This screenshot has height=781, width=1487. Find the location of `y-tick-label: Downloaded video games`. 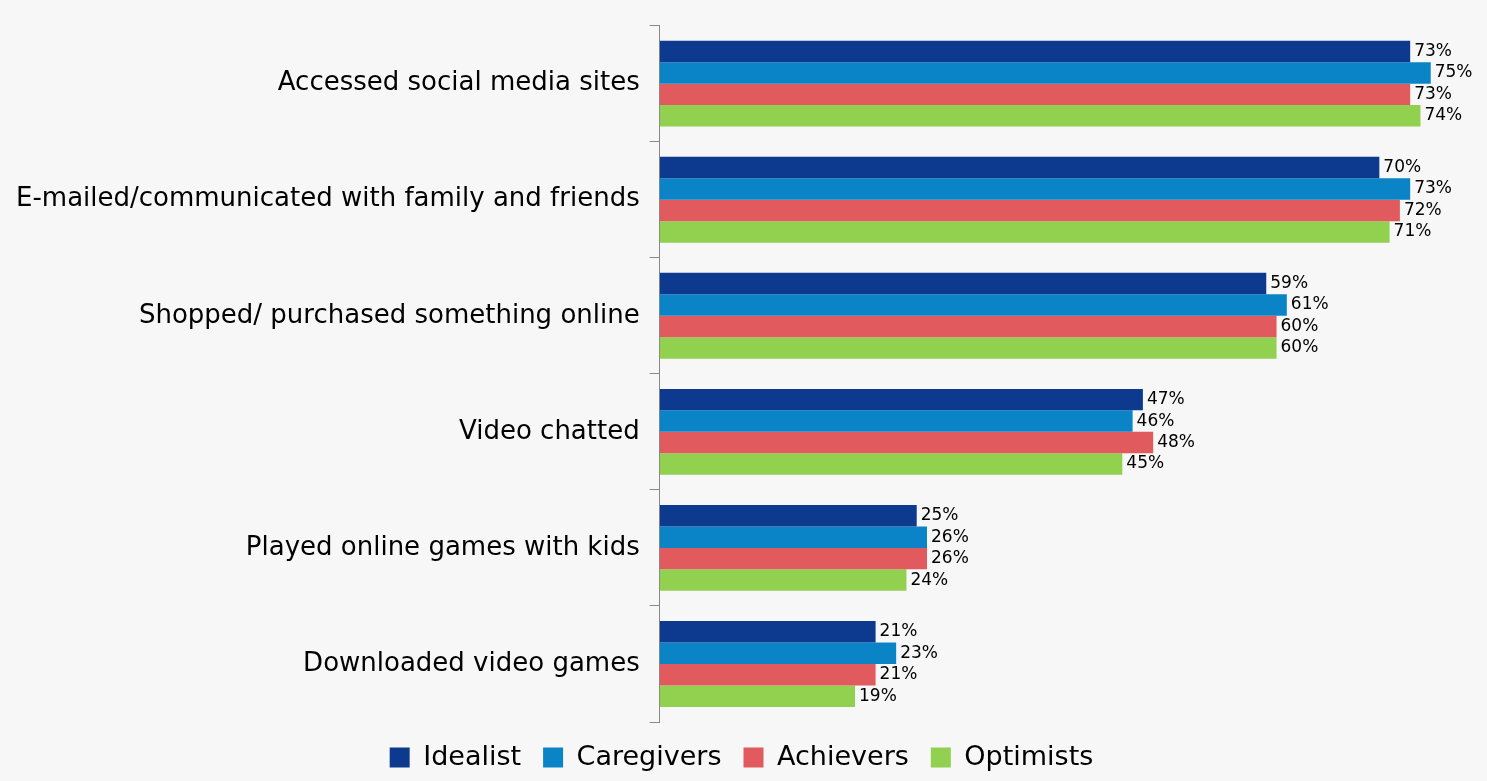

y-tick-label: Downloaded video games is located at coordinates (471, 661).